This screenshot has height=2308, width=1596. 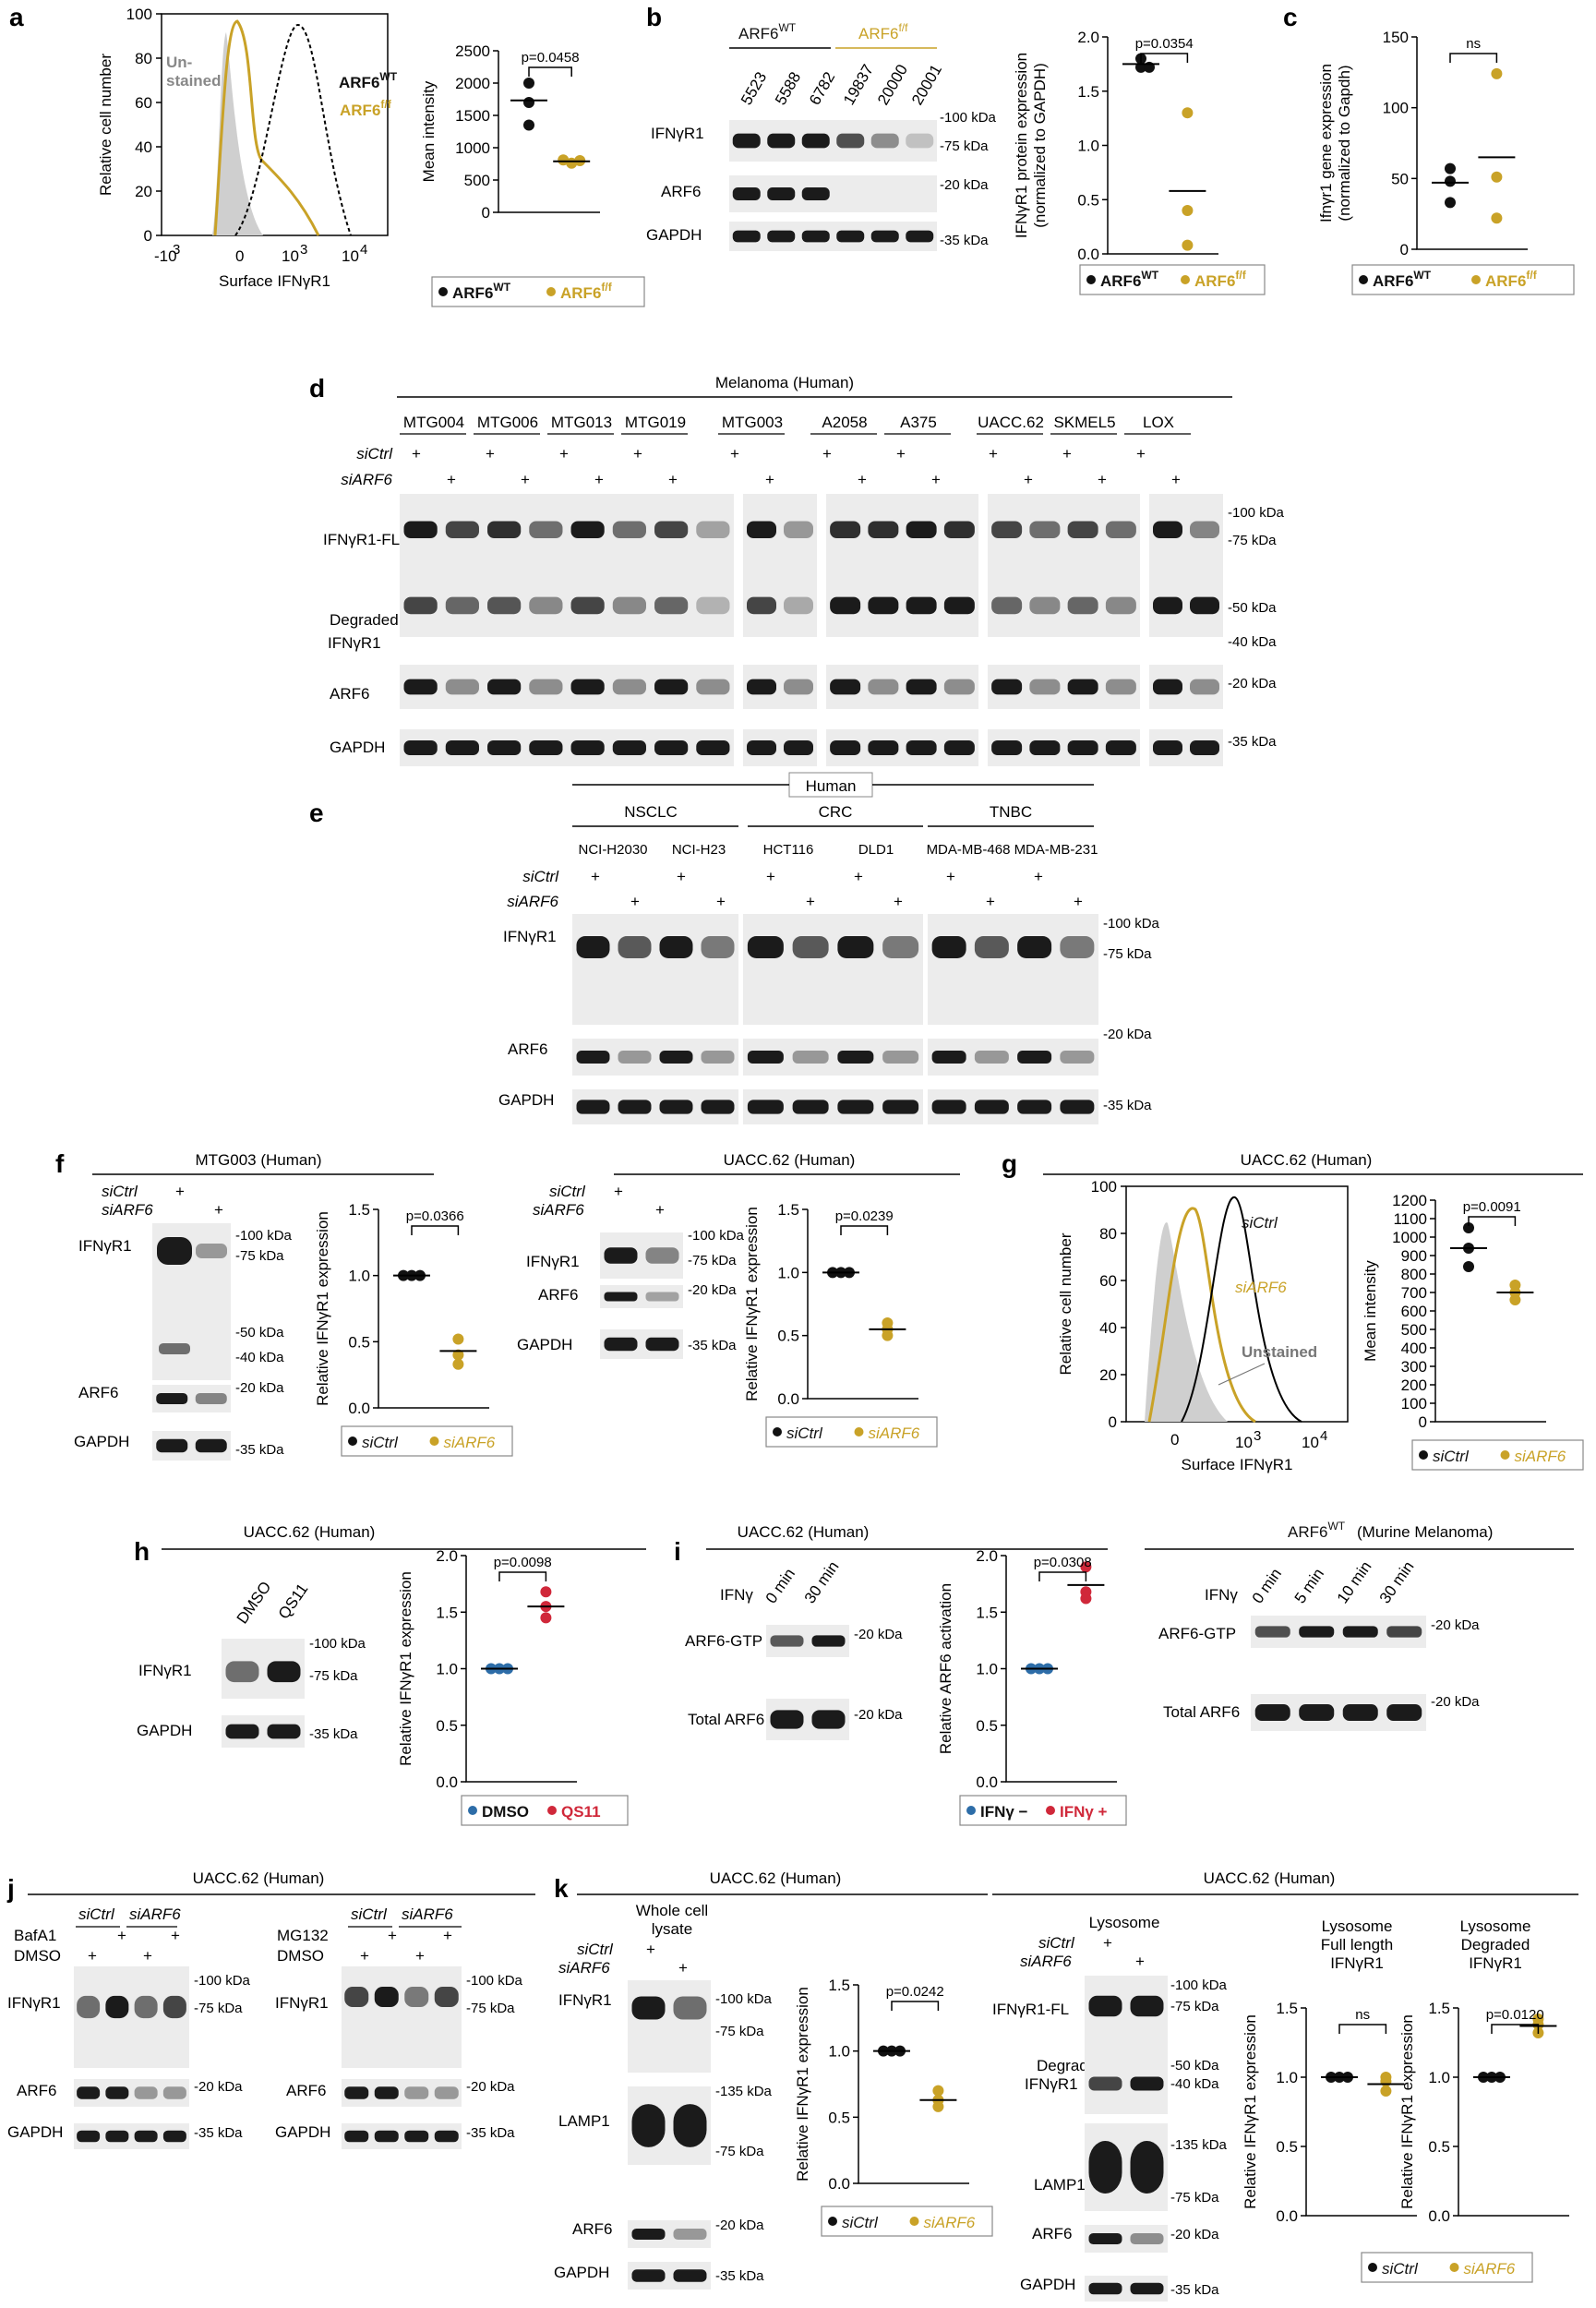 What do you see at coordinates (1414, 1403) in the screenshot?
I see `y-tick-label: 100` at bounding box center [1414, 1403].